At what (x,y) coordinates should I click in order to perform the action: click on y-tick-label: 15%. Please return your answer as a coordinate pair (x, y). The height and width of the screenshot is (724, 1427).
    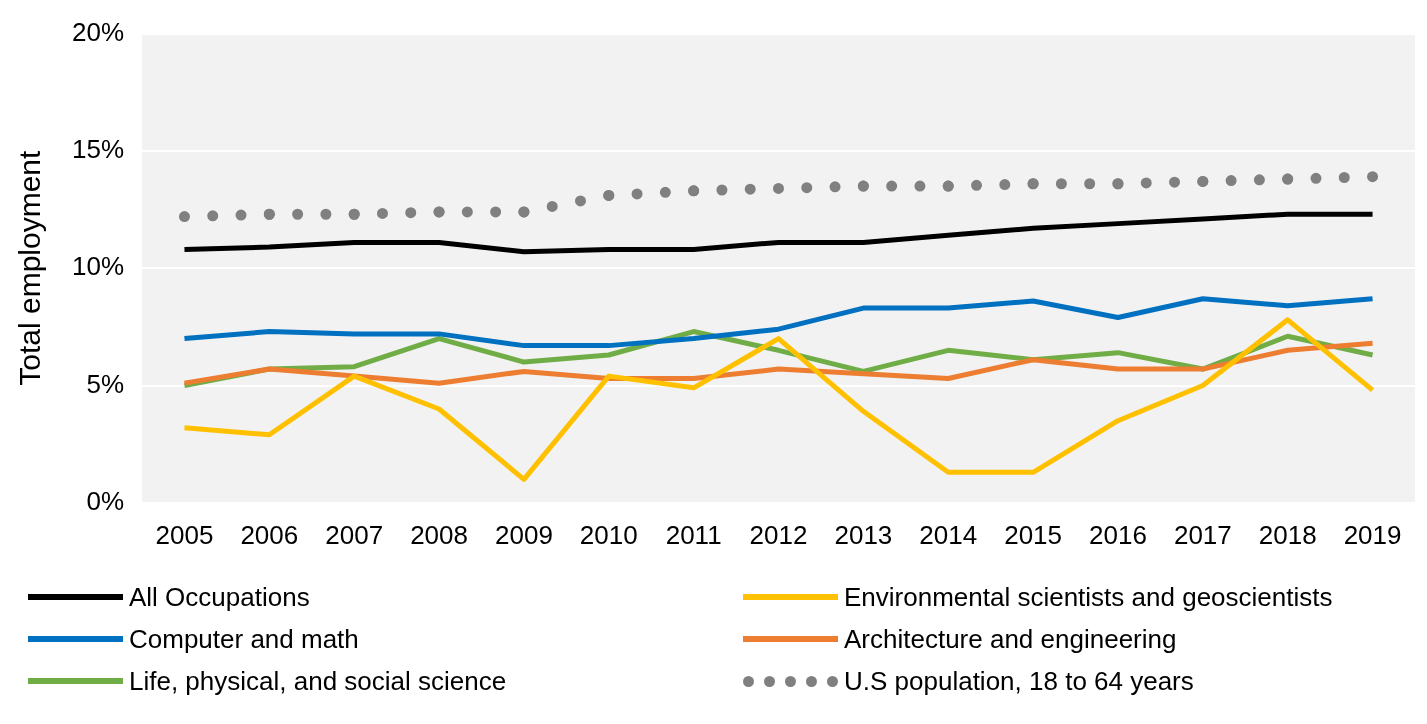
    Looking at the image, I should click on (98, 149).